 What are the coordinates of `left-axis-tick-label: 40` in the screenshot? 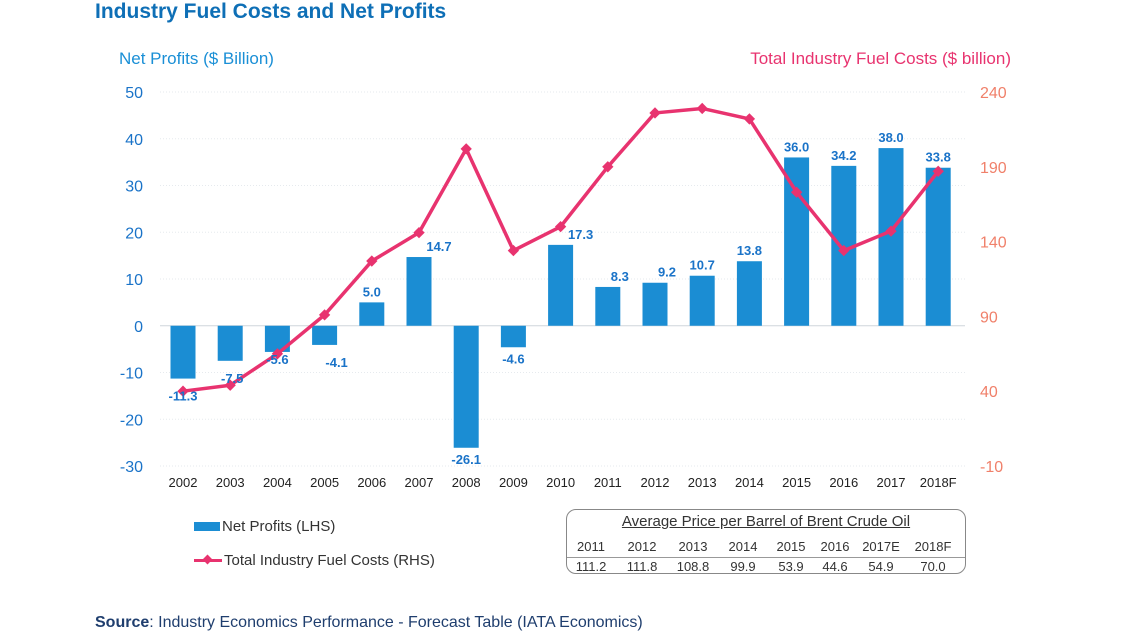 It's located at (134, 140).